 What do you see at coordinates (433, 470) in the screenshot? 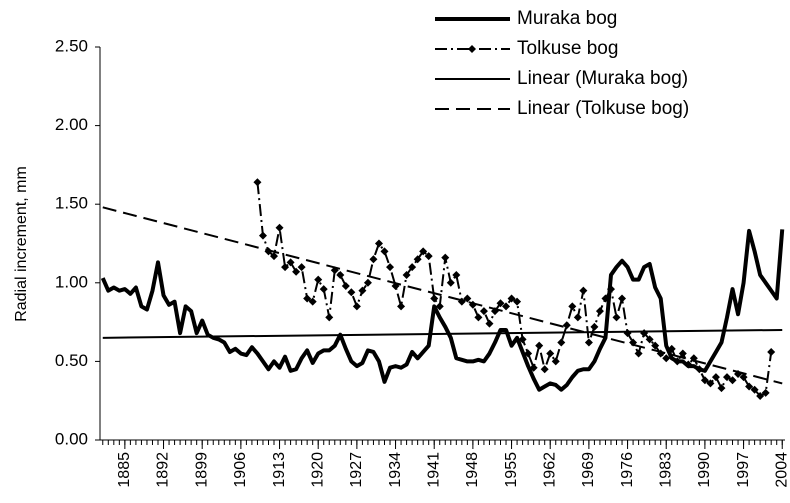
I see `x-tick-label: 1941` at bounding box center [433, 470].